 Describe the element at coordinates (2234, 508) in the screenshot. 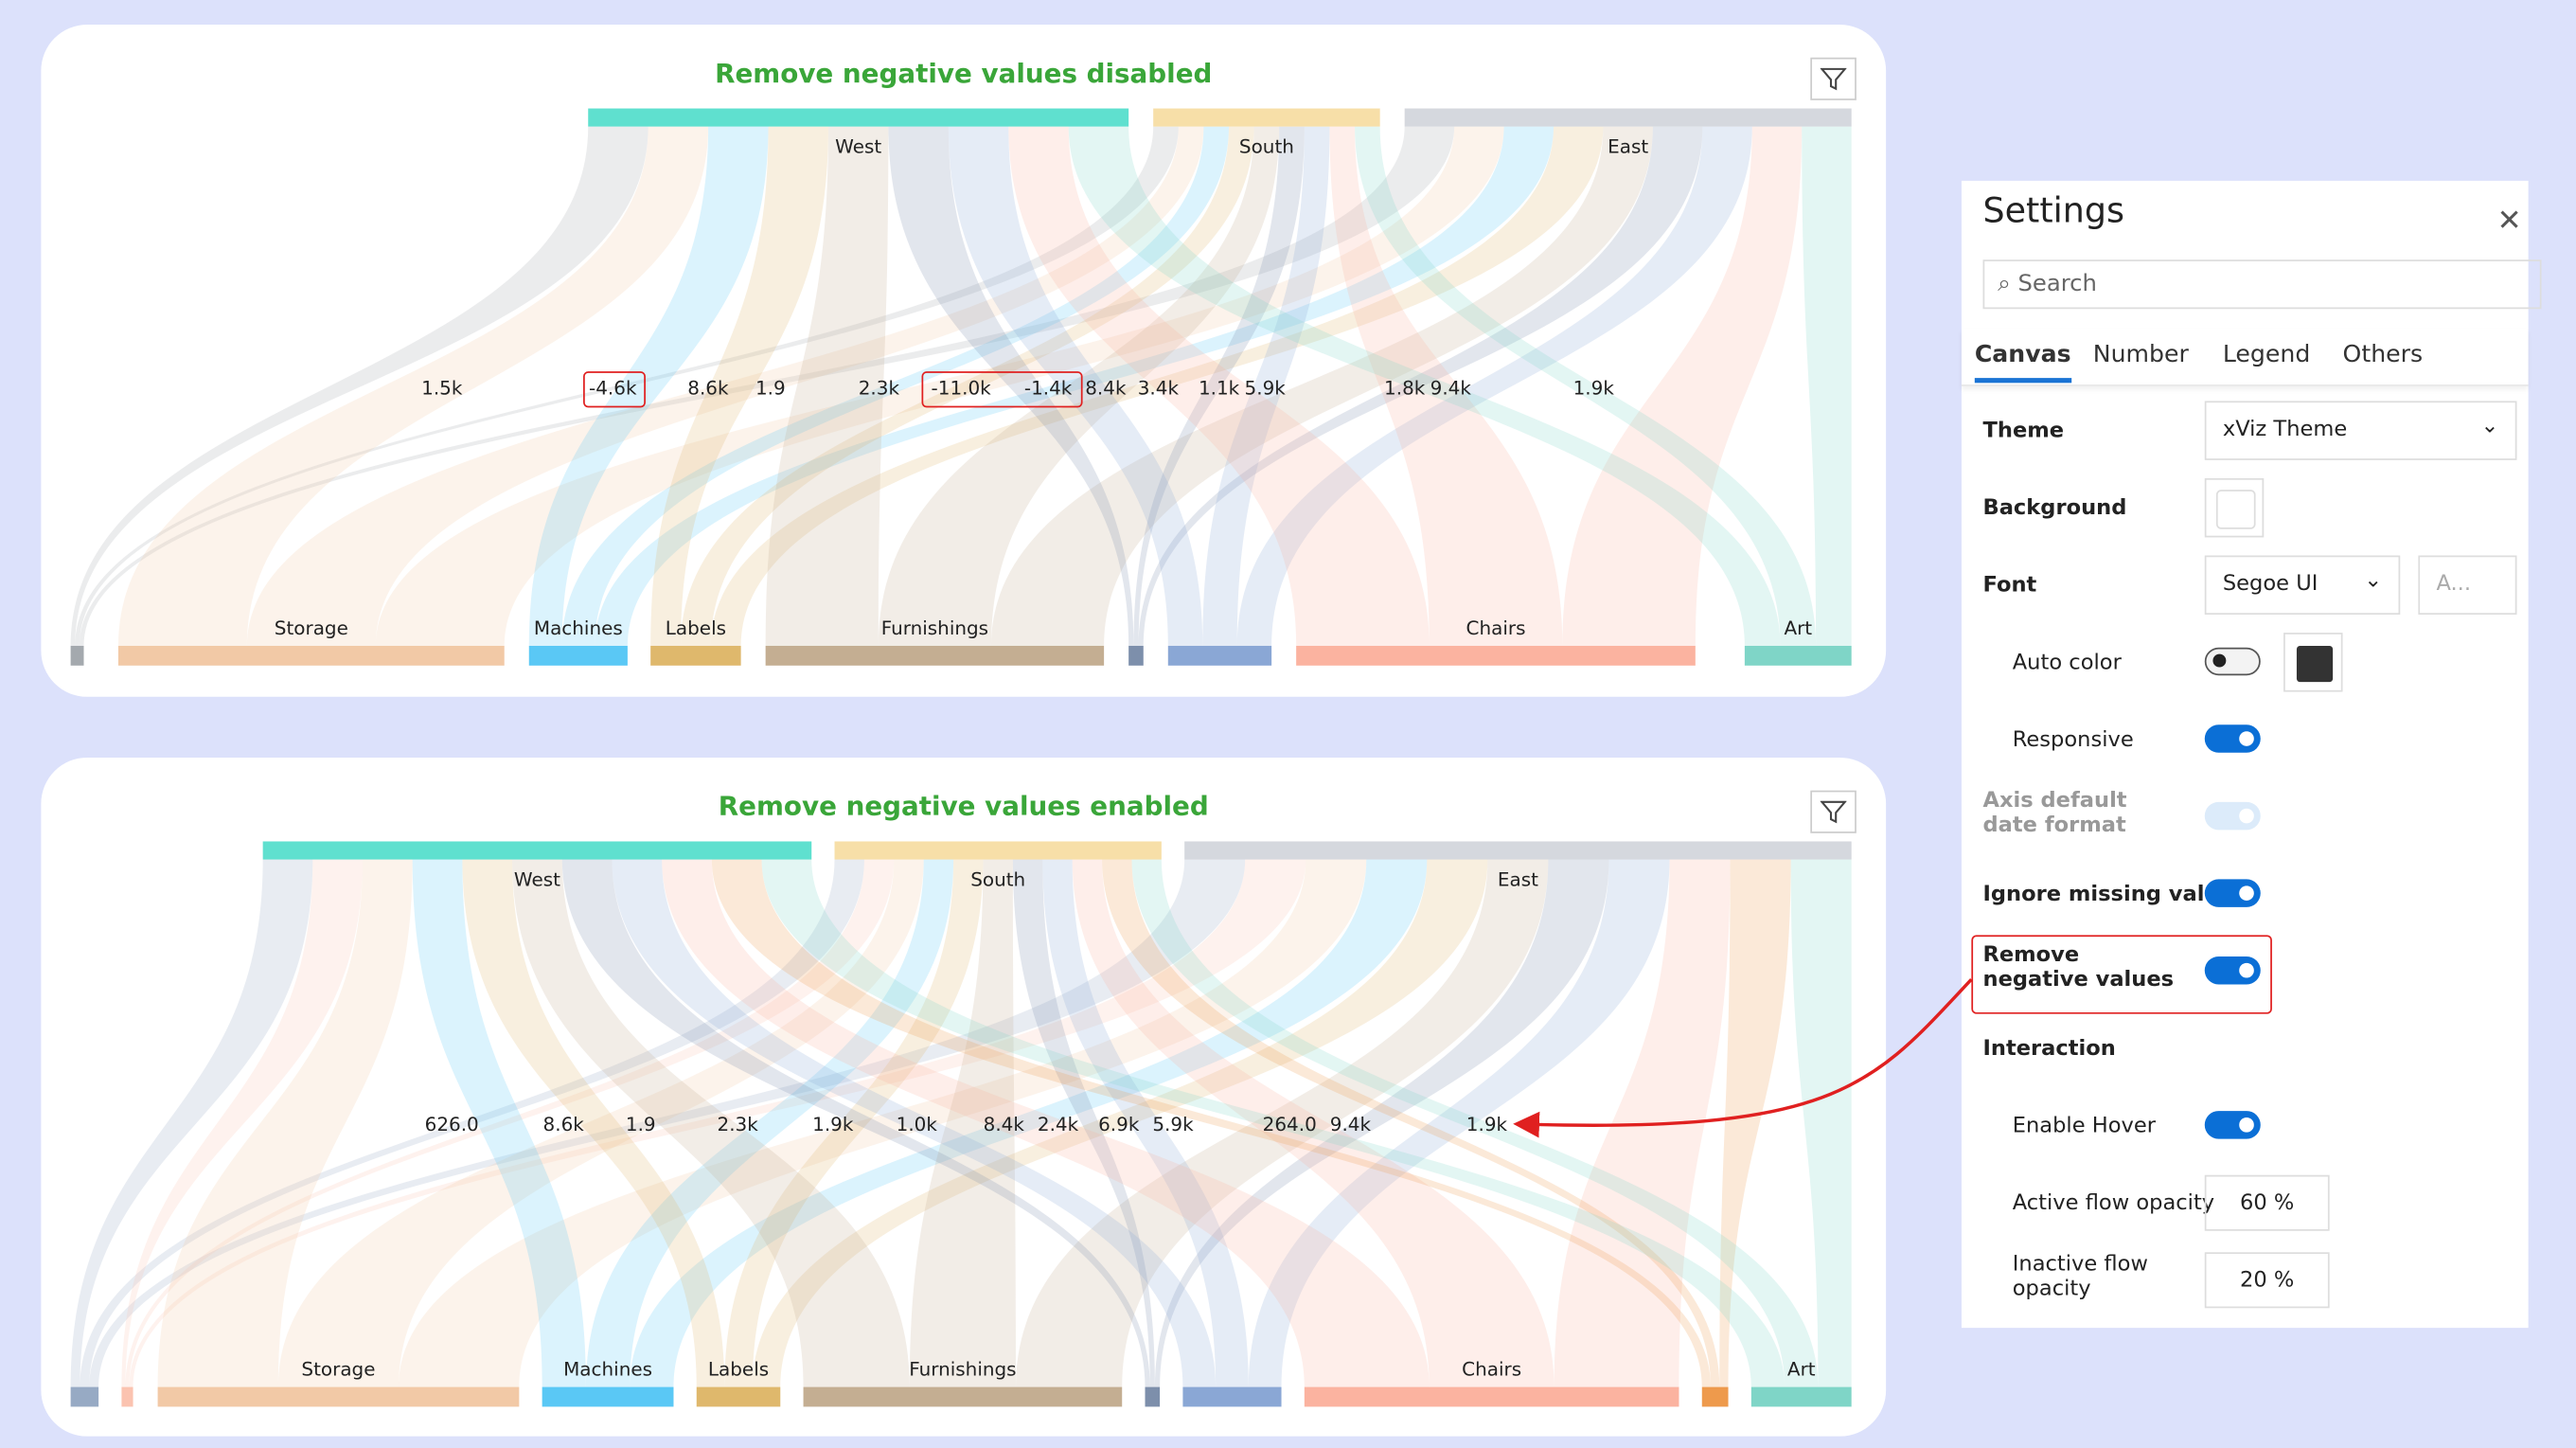

I see `background-color-picker` at that location.